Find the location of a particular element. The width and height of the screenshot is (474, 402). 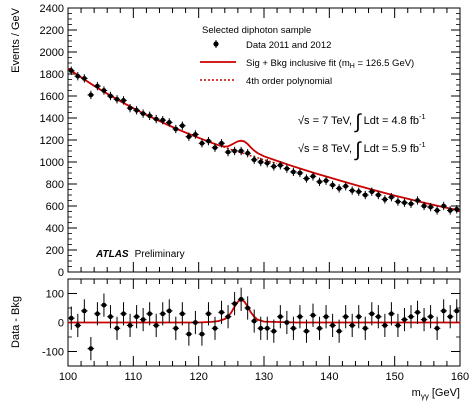

legend-fit-label-main: Sig + Bkg inclusive fit (m is located at coordinates (298, 63).